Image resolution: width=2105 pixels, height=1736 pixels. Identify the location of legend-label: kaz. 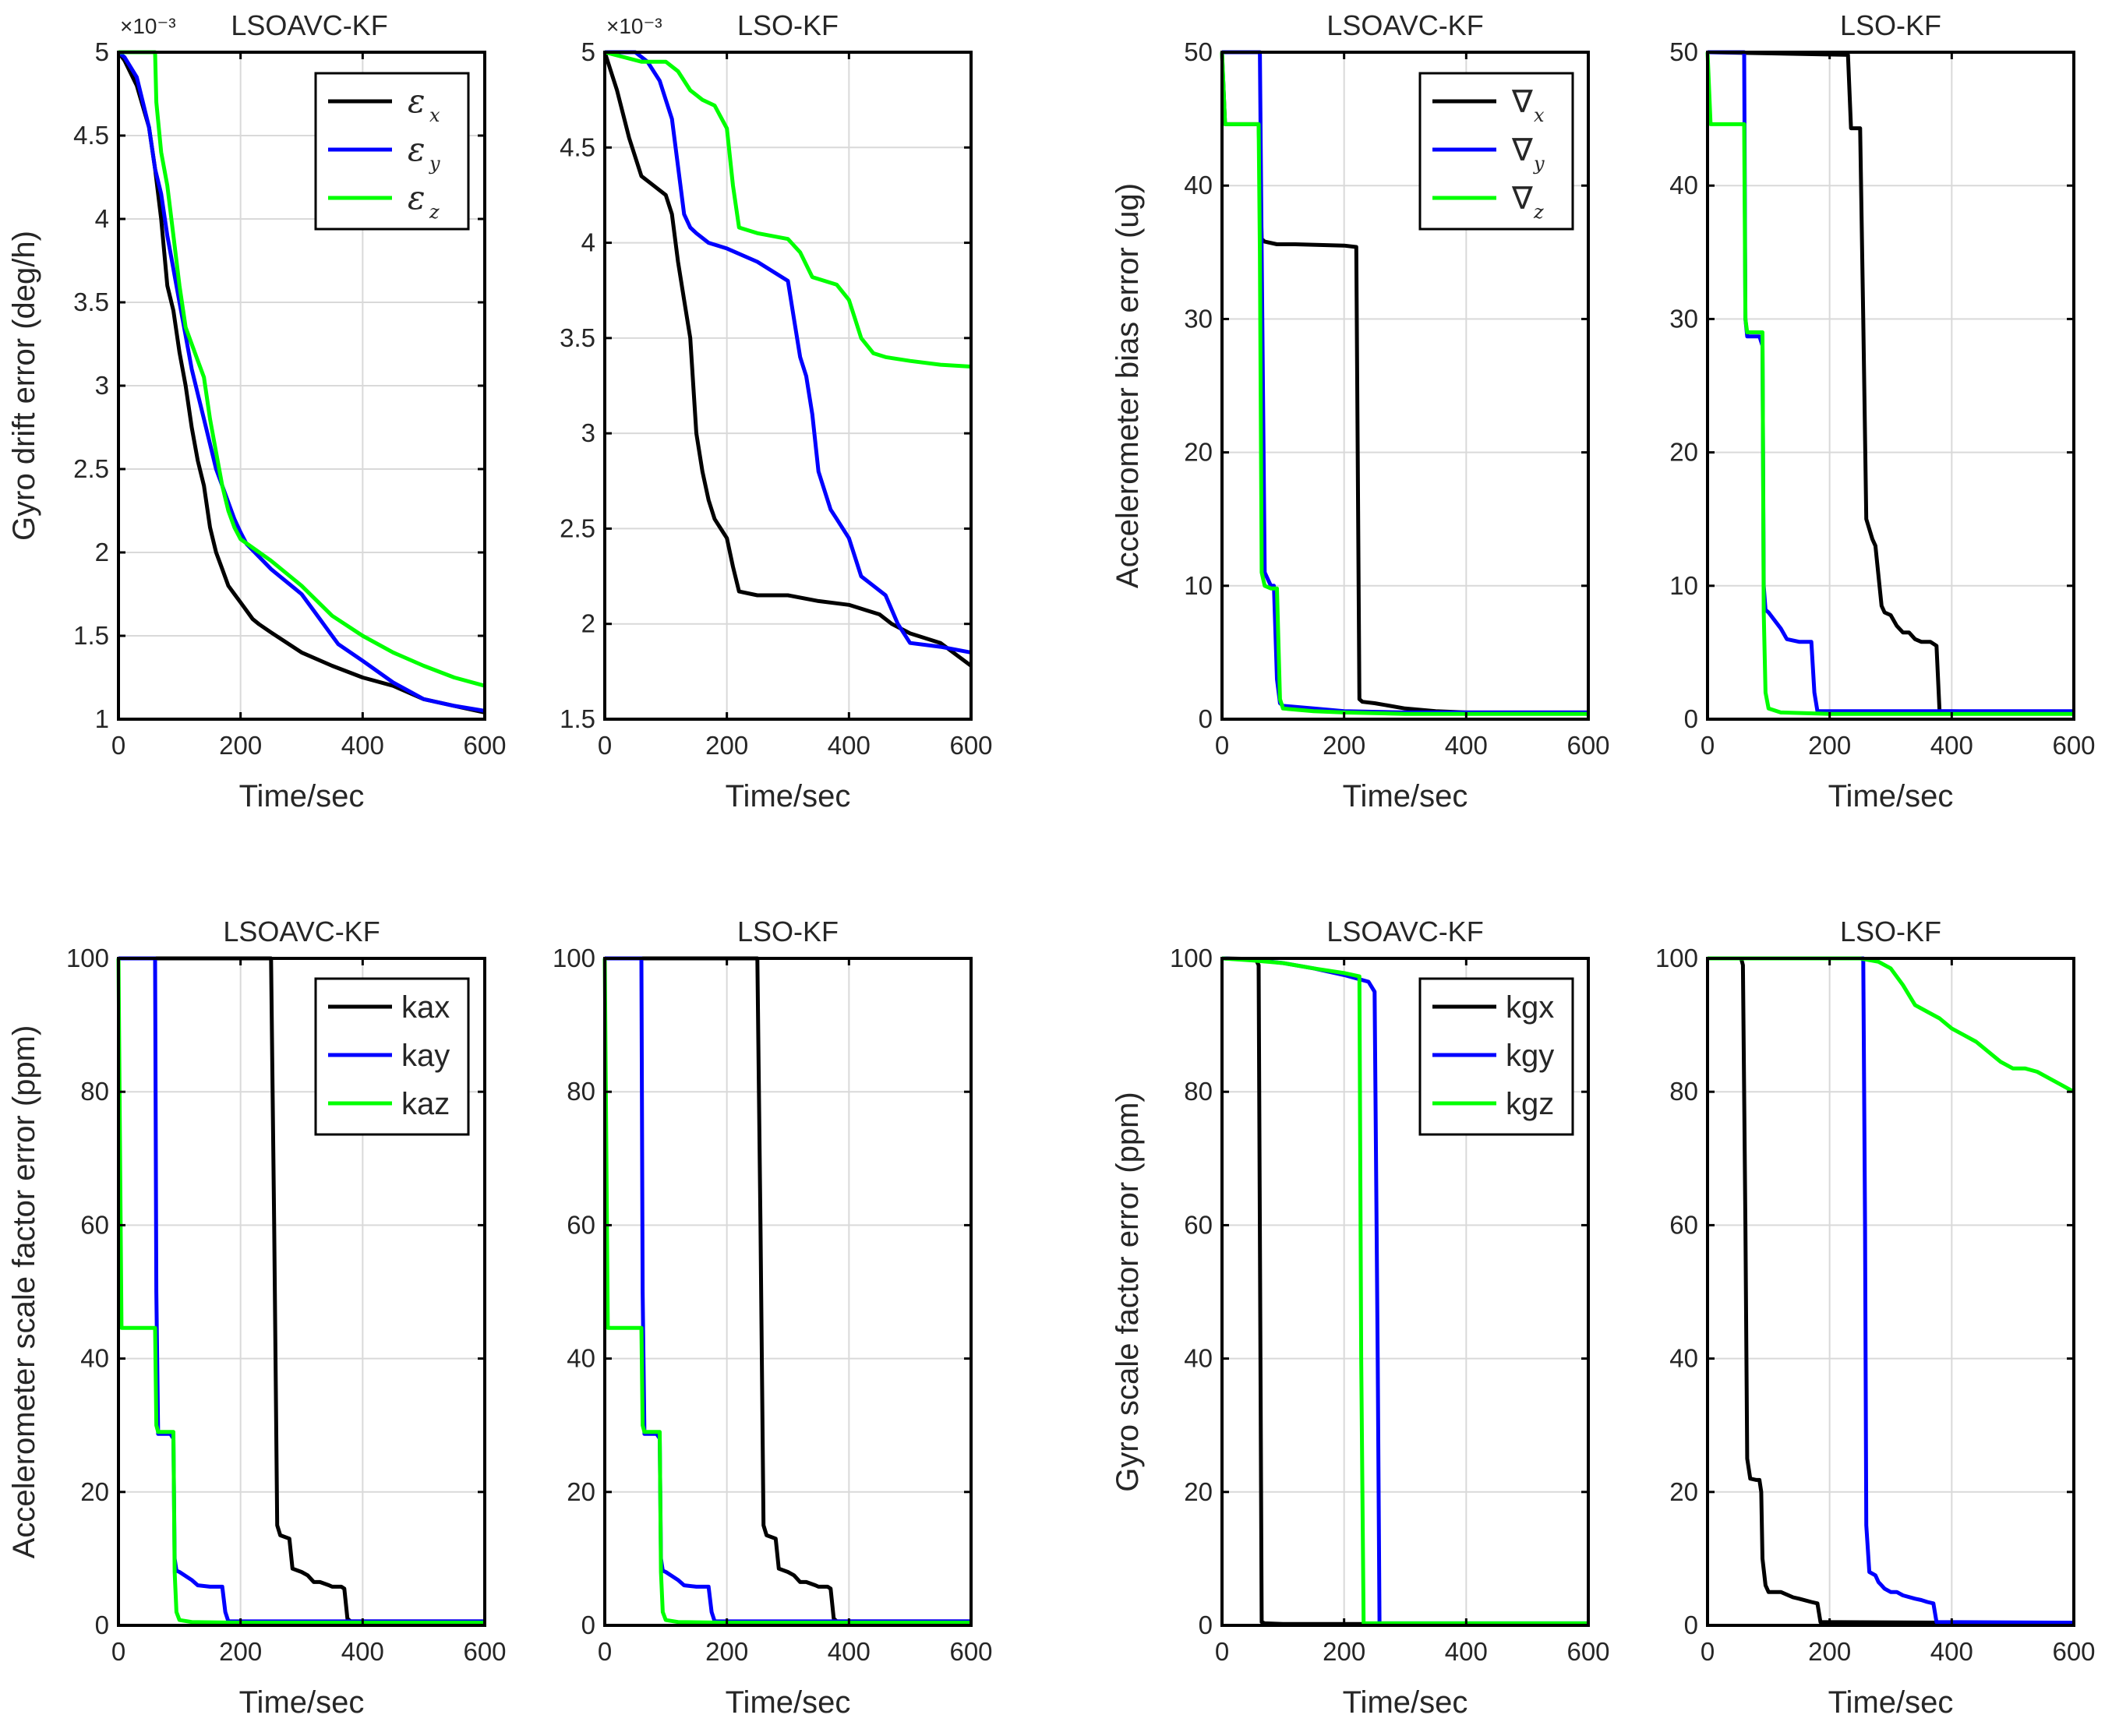
(425, 1104).